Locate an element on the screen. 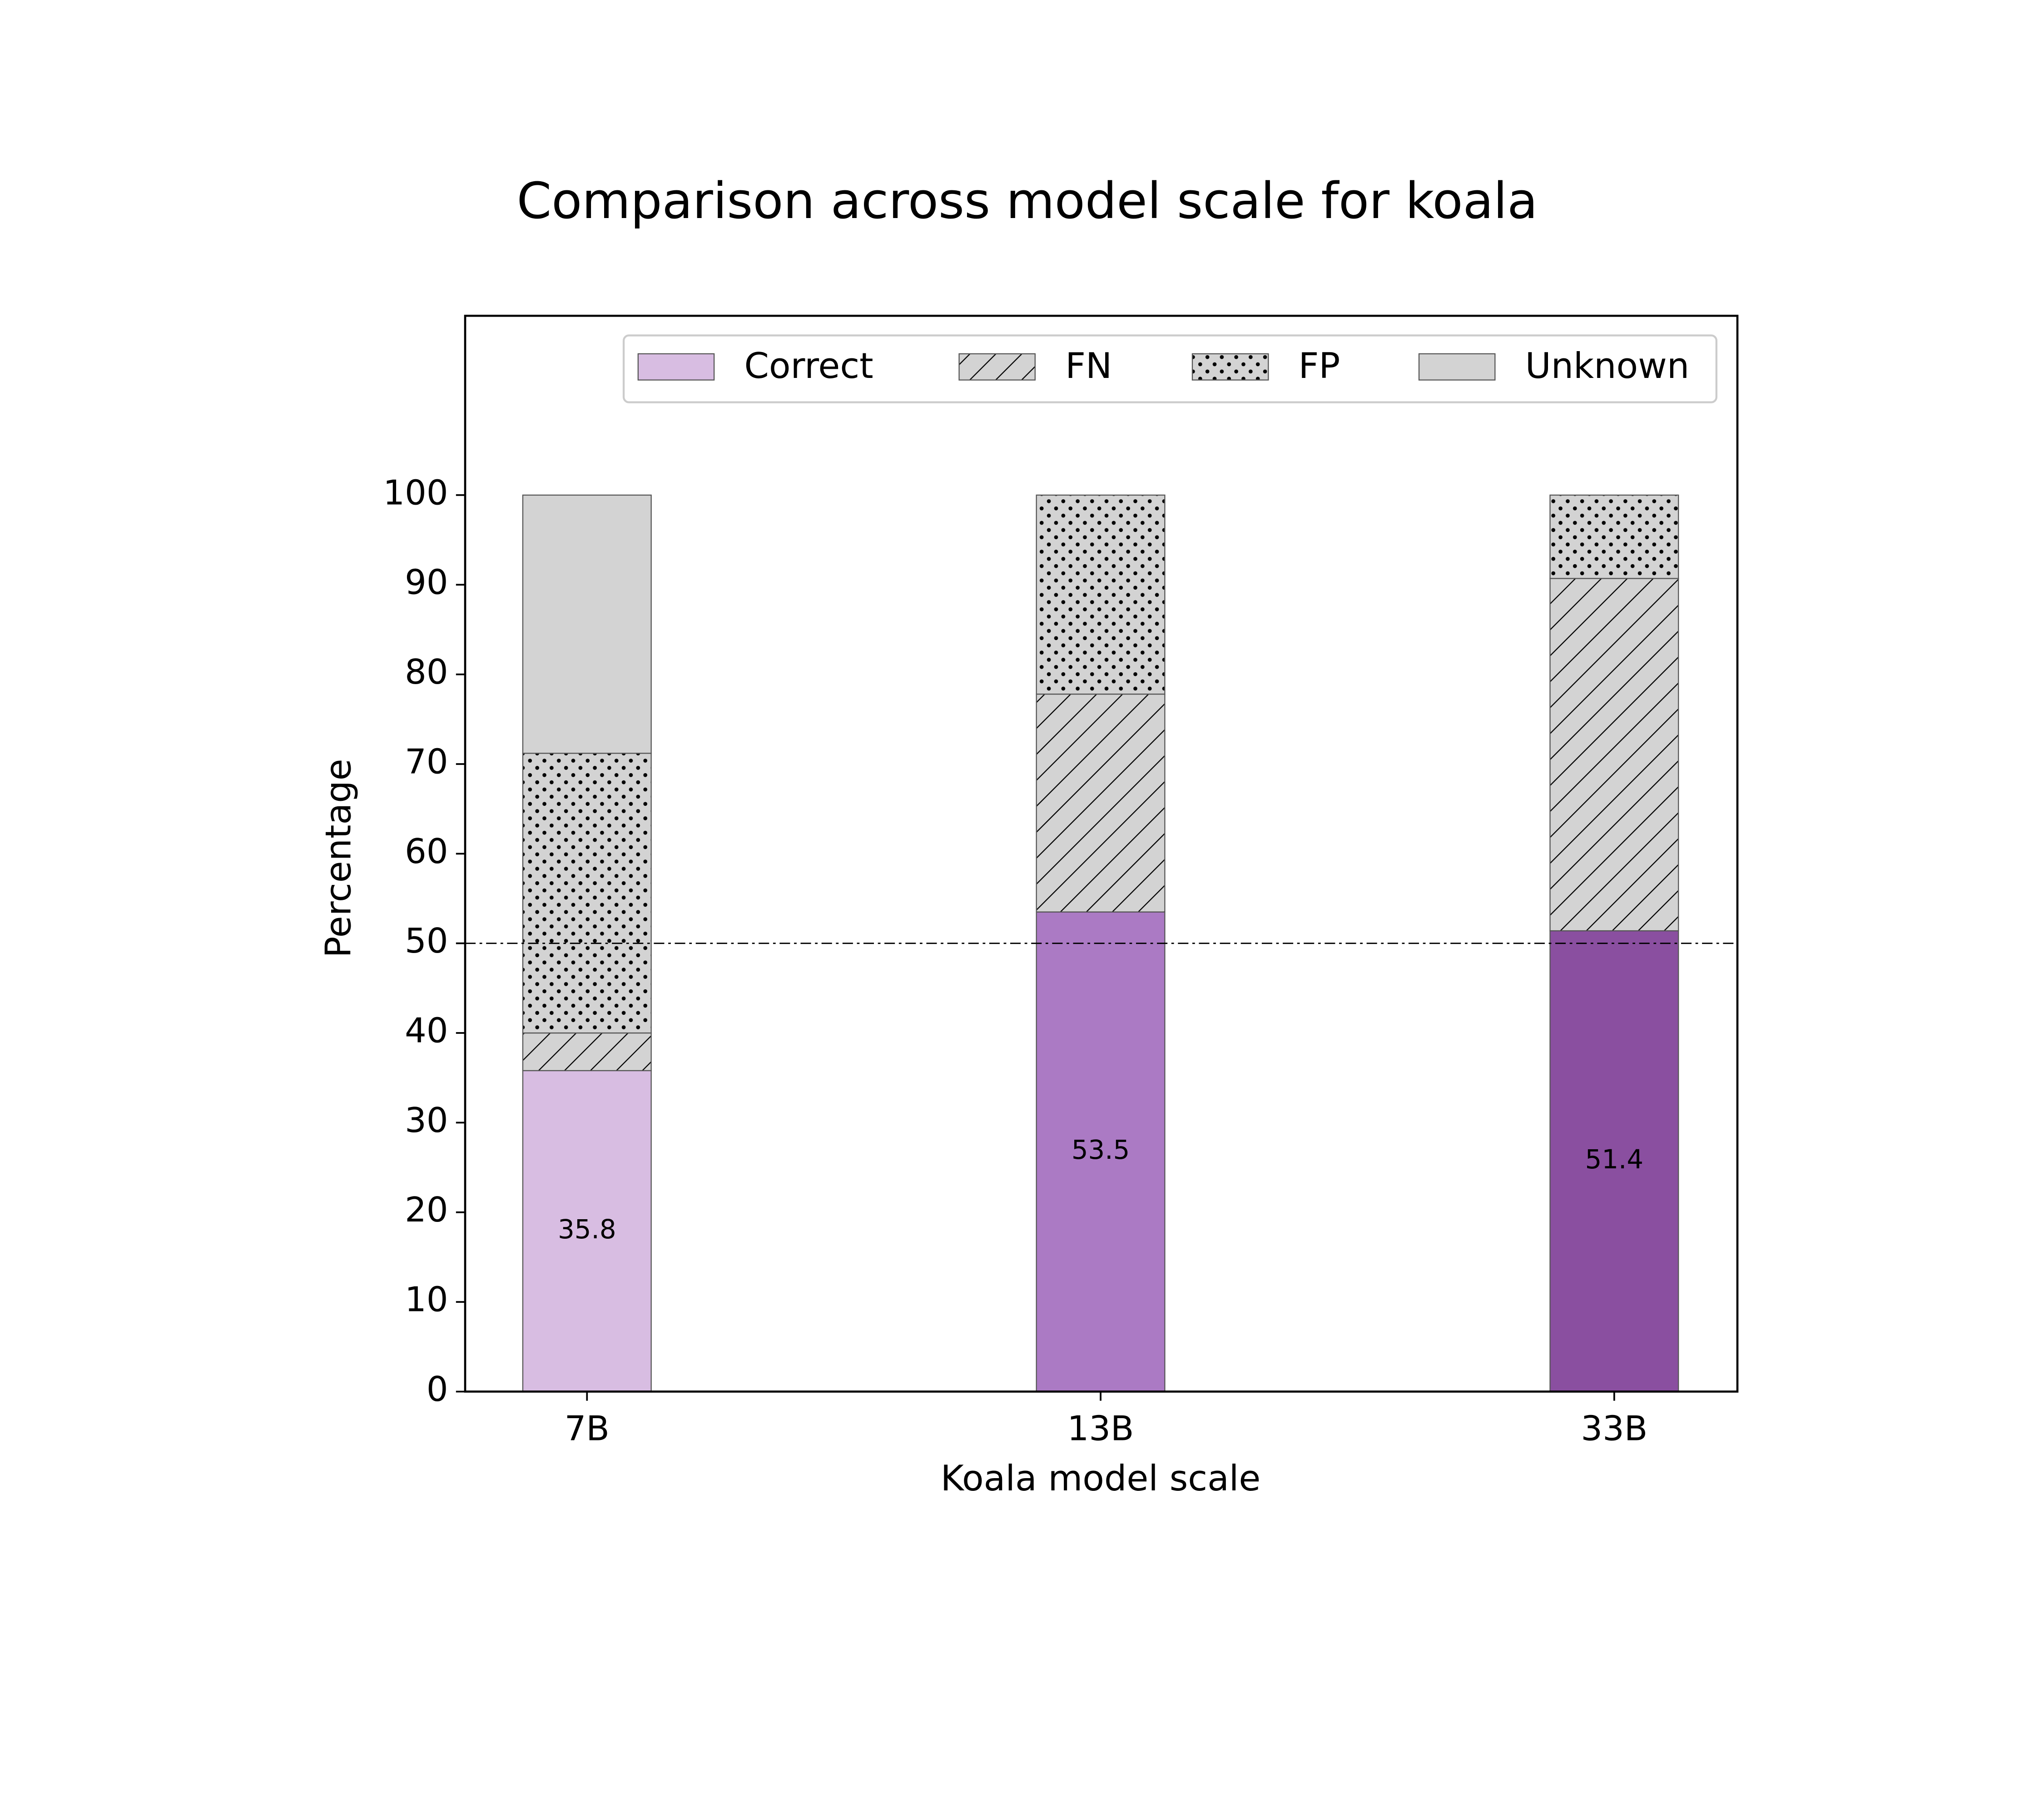 The height and width of the screenshot is (1817, 2044). value-label: 51.4 is located at coordinates (1614, 1159).